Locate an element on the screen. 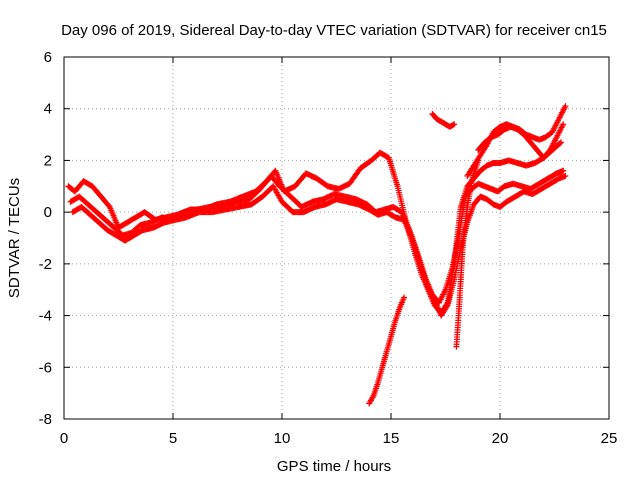  x-tick-label: 5 is located at coordinates (173, 438).